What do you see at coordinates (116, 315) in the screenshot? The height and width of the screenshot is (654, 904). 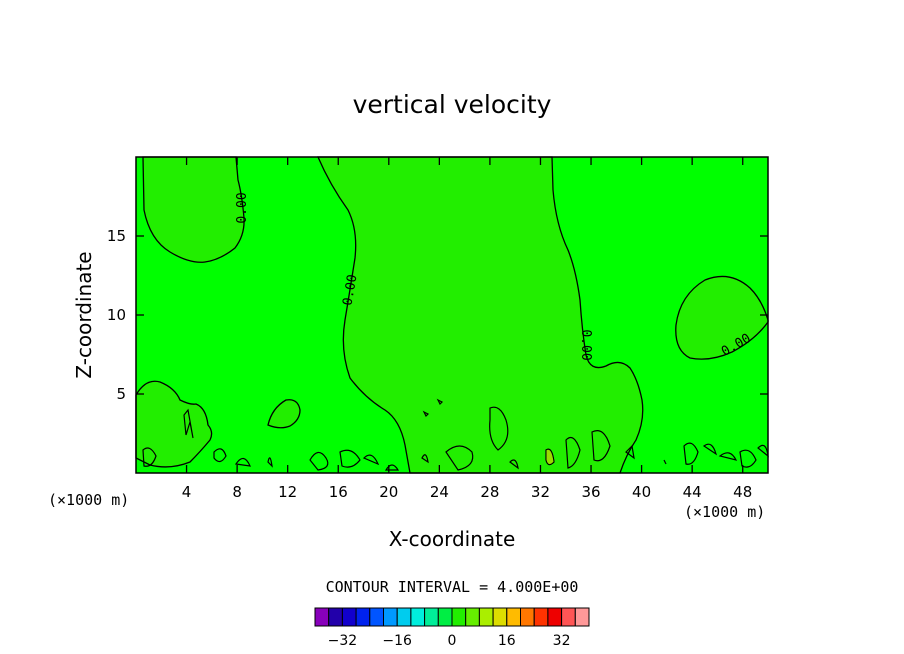 I see `y-tick-label: 10` at bounding box center [116, 315].